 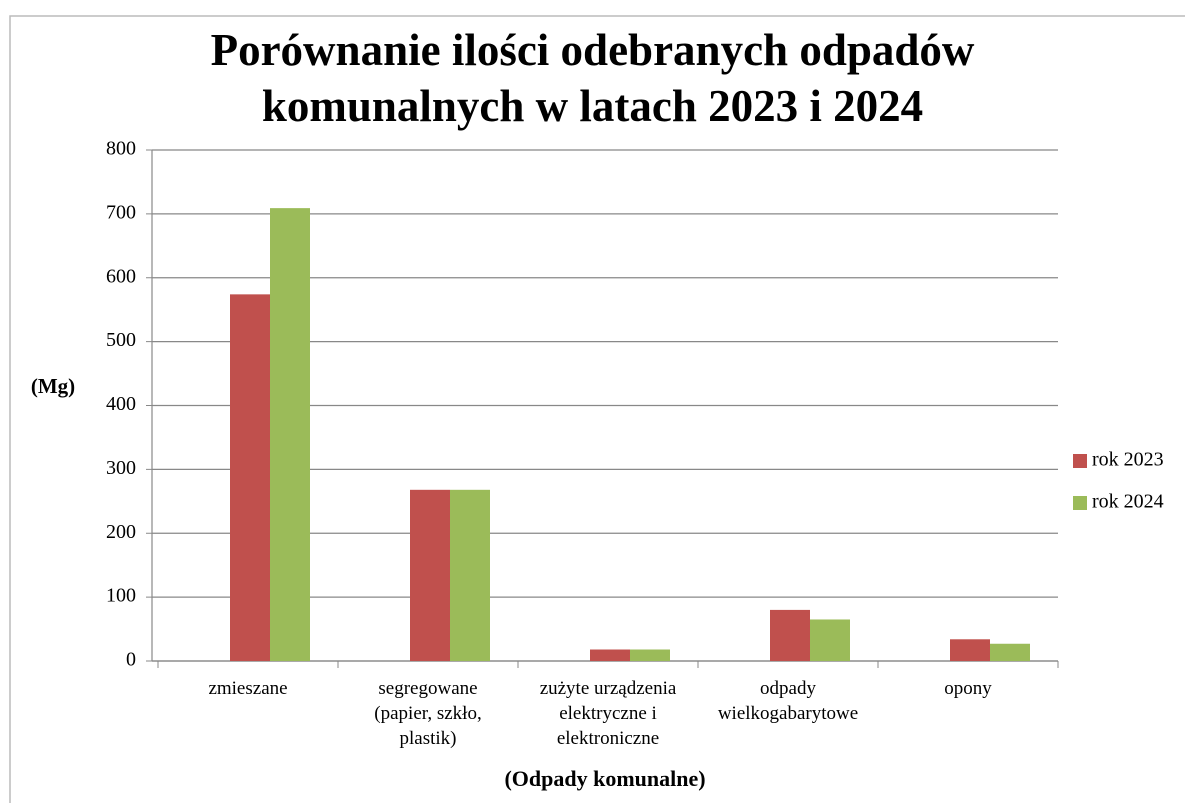 I want to click on y-tick-label: 300, so click(x=121, y=468).